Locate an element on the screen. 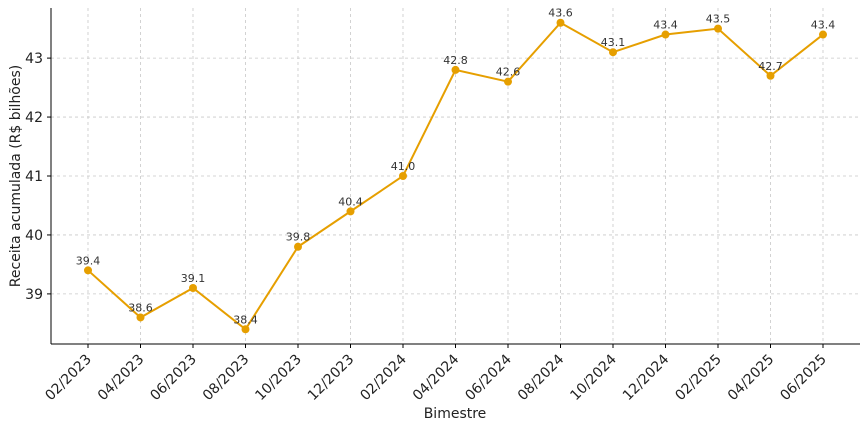 The width and height of the screenshot is (868, 430). y-tick-label: 42 is located at coordinates (34, 118).